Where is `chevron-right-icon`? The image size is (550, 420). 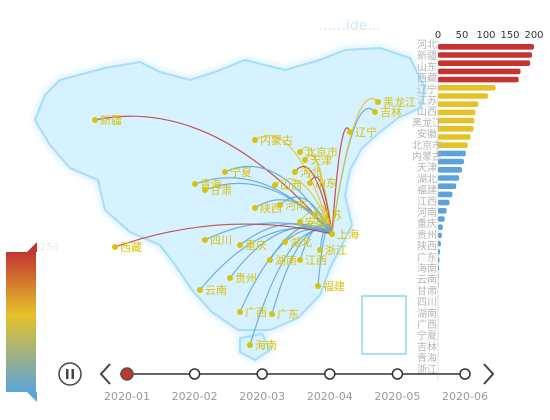 chevron-right-icon is located at coordinates (489, 374).